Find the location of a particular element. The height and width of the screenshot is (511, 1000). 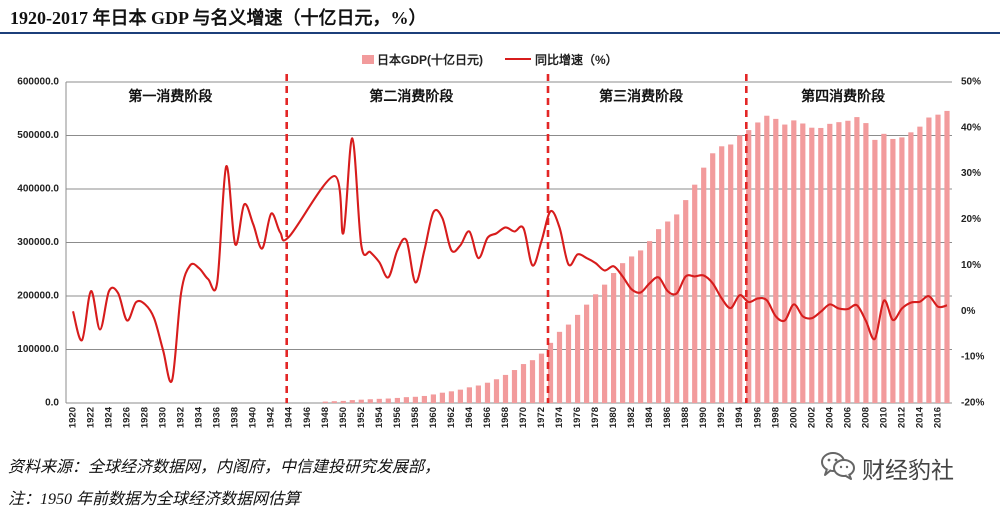

title-divider is located at coordinates (500, 33).